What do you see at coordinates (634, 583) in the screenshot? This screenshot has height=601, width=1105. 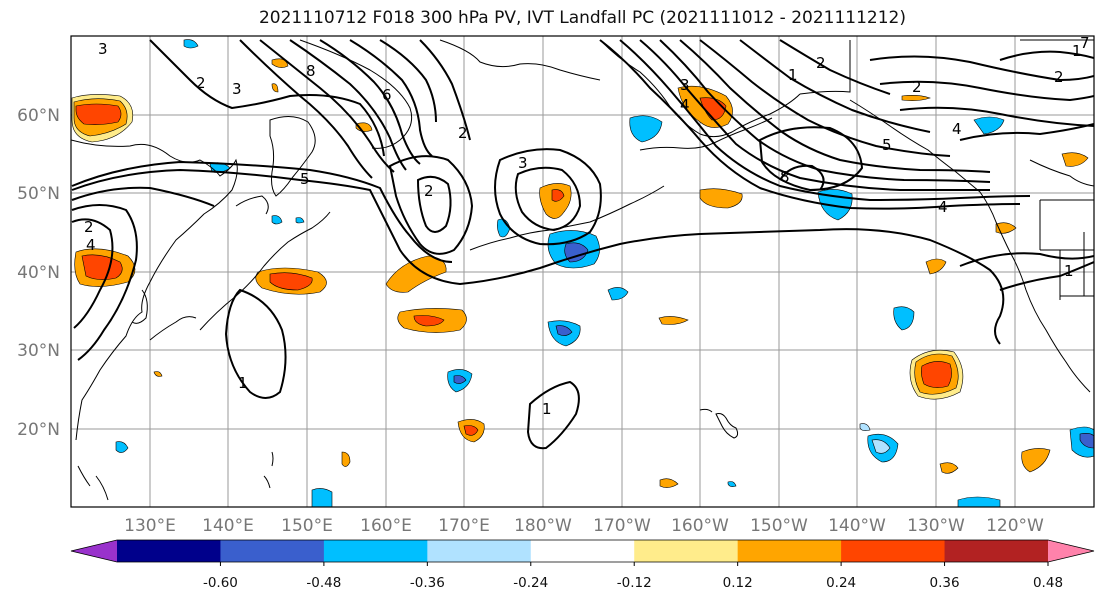 I see `colorbar-tick-label: -0.12` at bounding box center [634, 583].